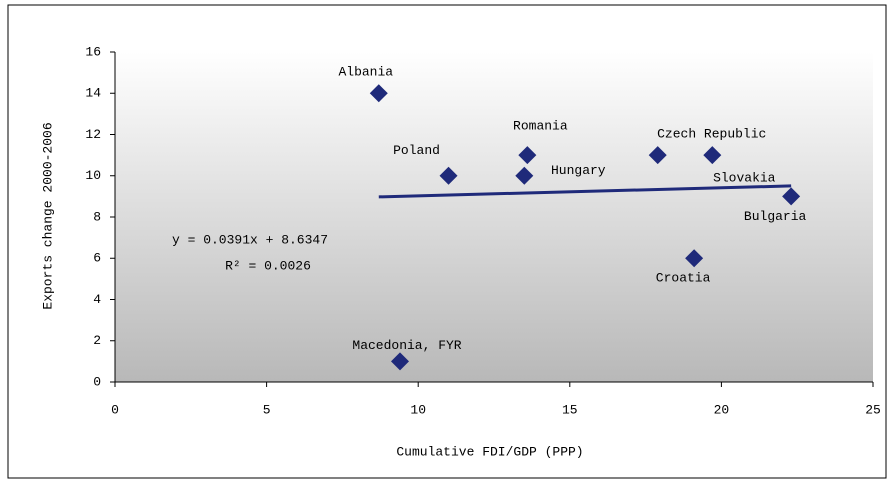 The height and width of the screenshot is (485, 894). I want to click on y-axis-title: Exports change 2000-2006, so click(47, 215).